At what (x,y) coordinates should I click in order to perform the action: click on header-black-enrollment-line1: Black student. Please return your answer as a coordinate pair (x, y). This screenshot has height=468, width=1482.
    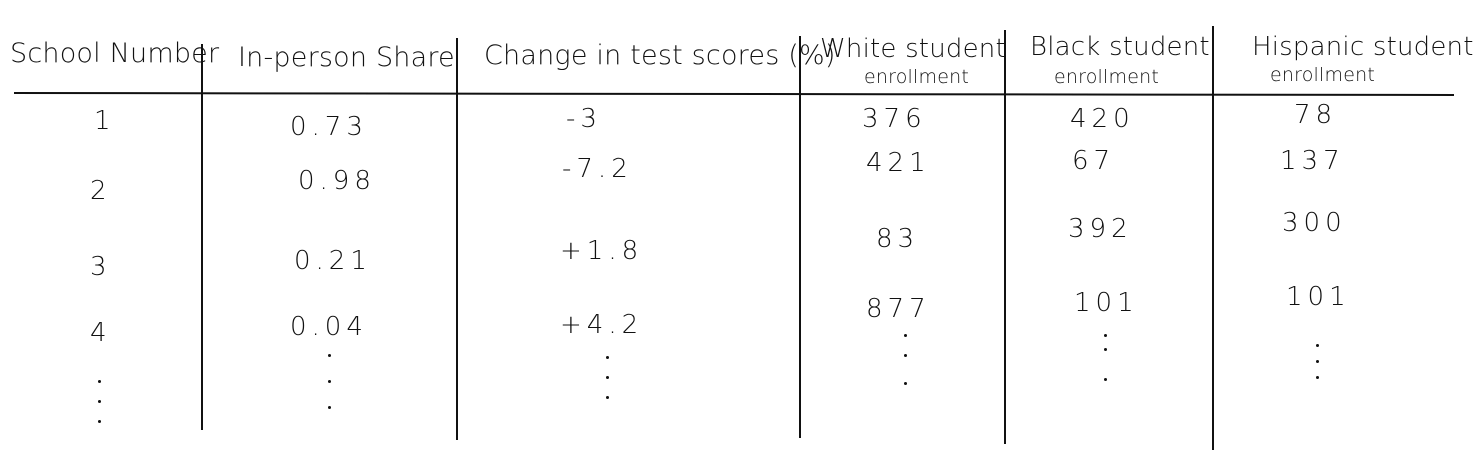
    Looking at the image, I should click on (1120, 47).